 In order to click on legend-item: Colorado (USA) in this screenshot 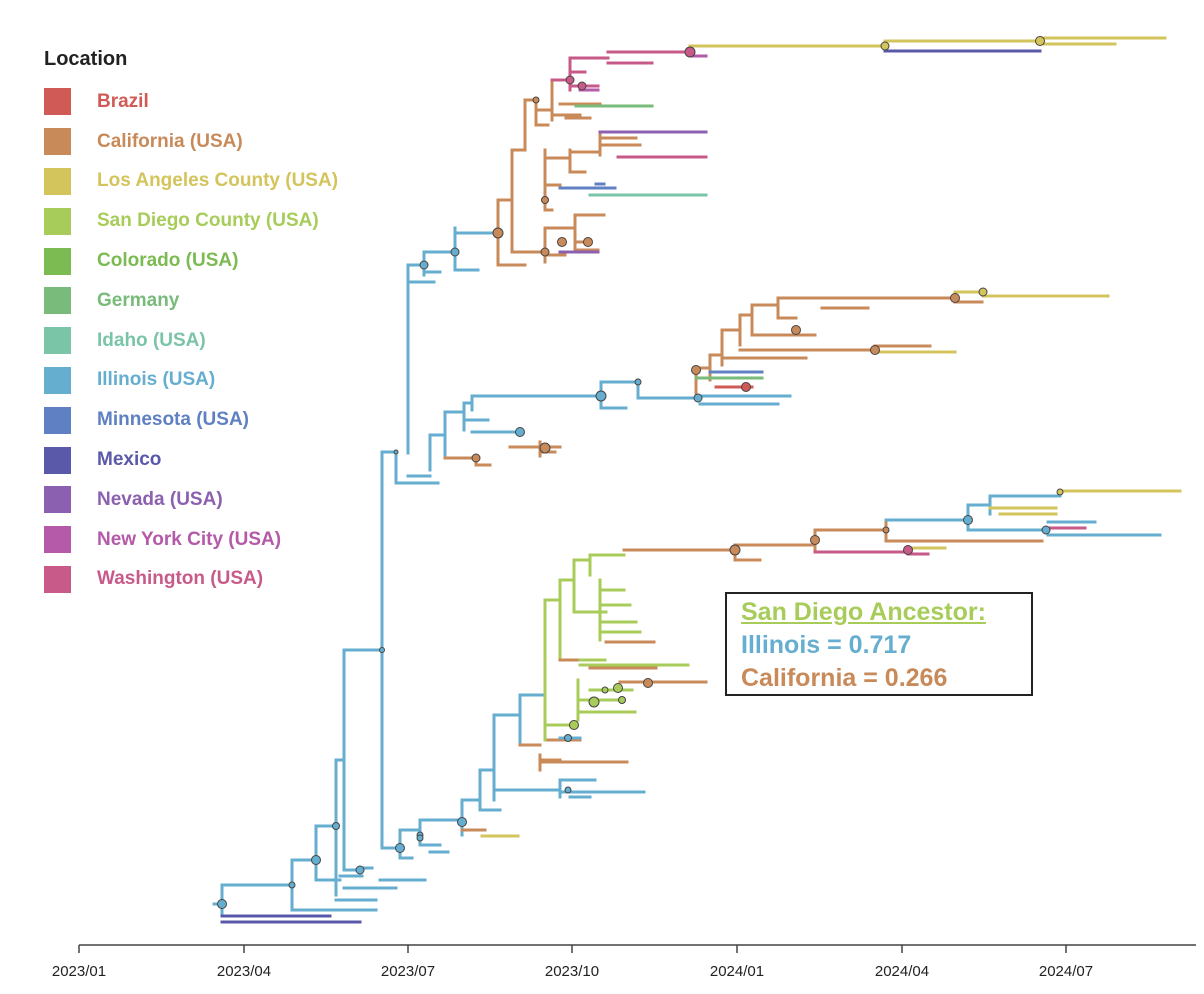, I will do `click(191, 261)`.